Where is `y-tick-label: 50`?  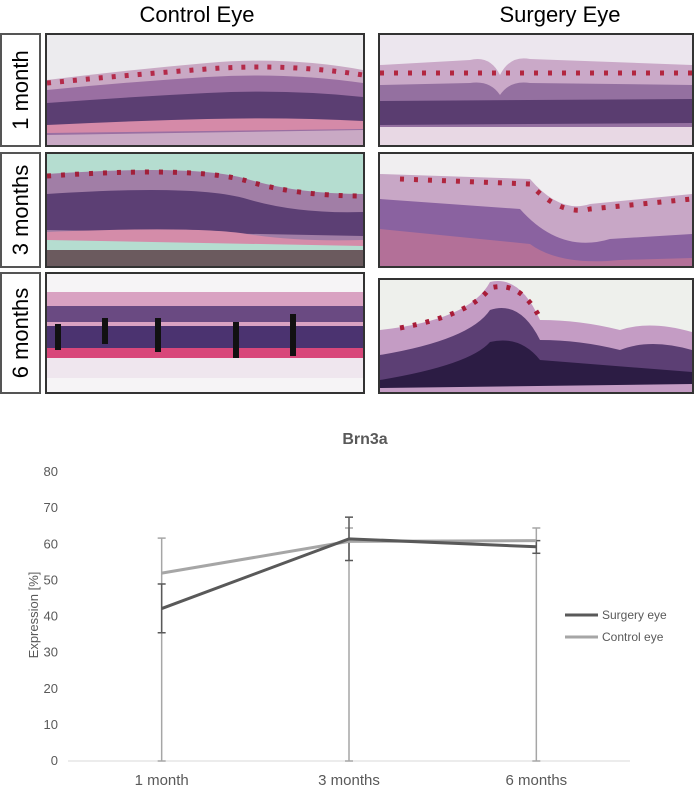
y-tick-label: 50 is located at coordinates (51, 579).